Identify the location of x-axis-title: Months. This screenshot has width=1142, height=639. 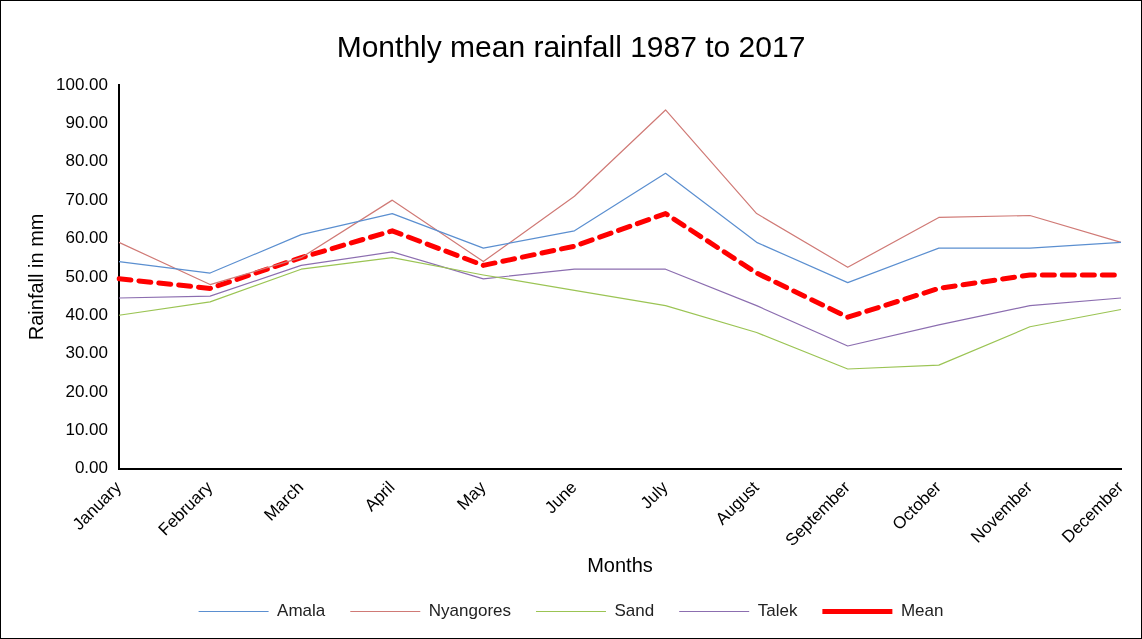
(620, 564).